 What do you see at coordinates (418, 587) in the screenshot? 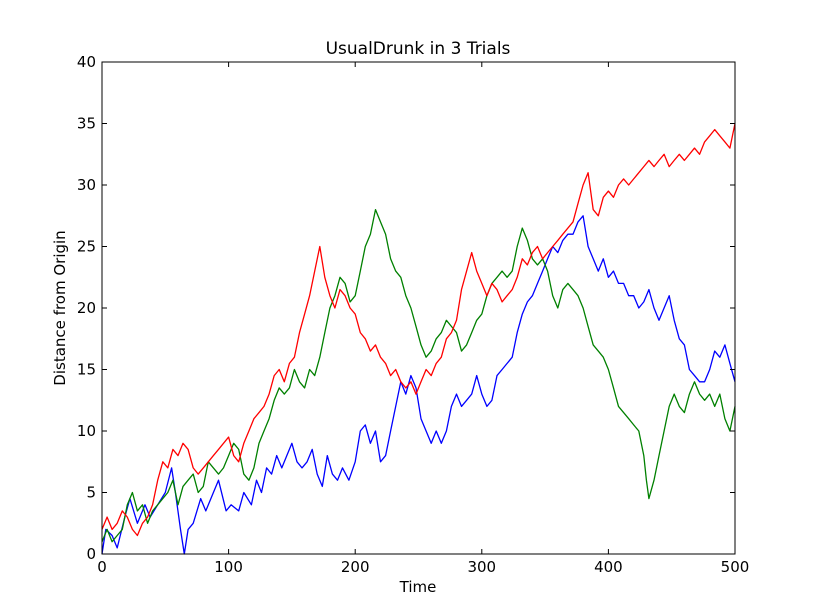
I see `x-axis-label: Time` at bounding box center [418, 587].